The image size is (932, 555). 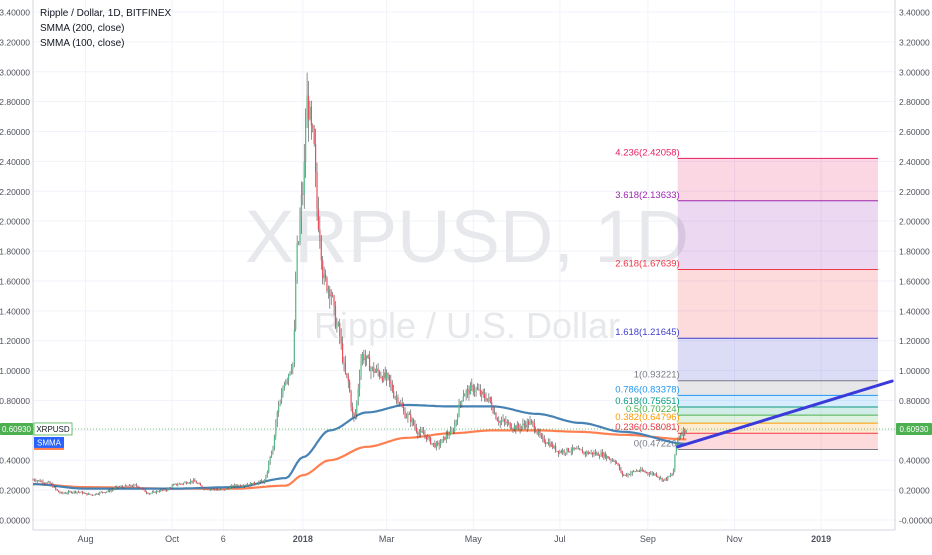 What do you see at coordinates (82, 28) in the screenshot?
I see `indicator-smma-200: SMMA (200, close)` at bounding box center [82, 28].